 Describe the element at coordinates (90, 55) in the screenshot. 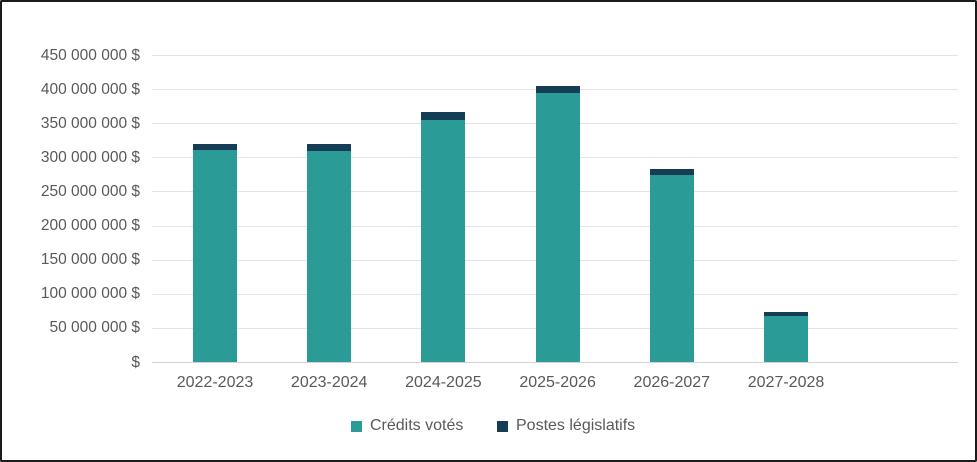

I see `y-axis-tick-label: 450 000 000 $` at that location.